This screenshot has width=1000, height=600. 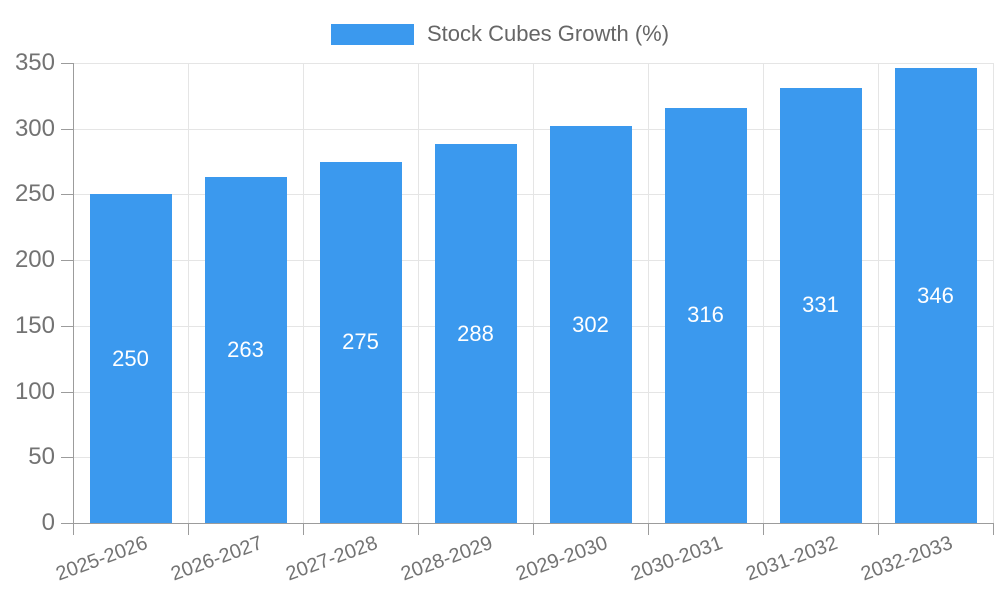 I want to click on bar-value-label: 288, so click(x=475, y=333).